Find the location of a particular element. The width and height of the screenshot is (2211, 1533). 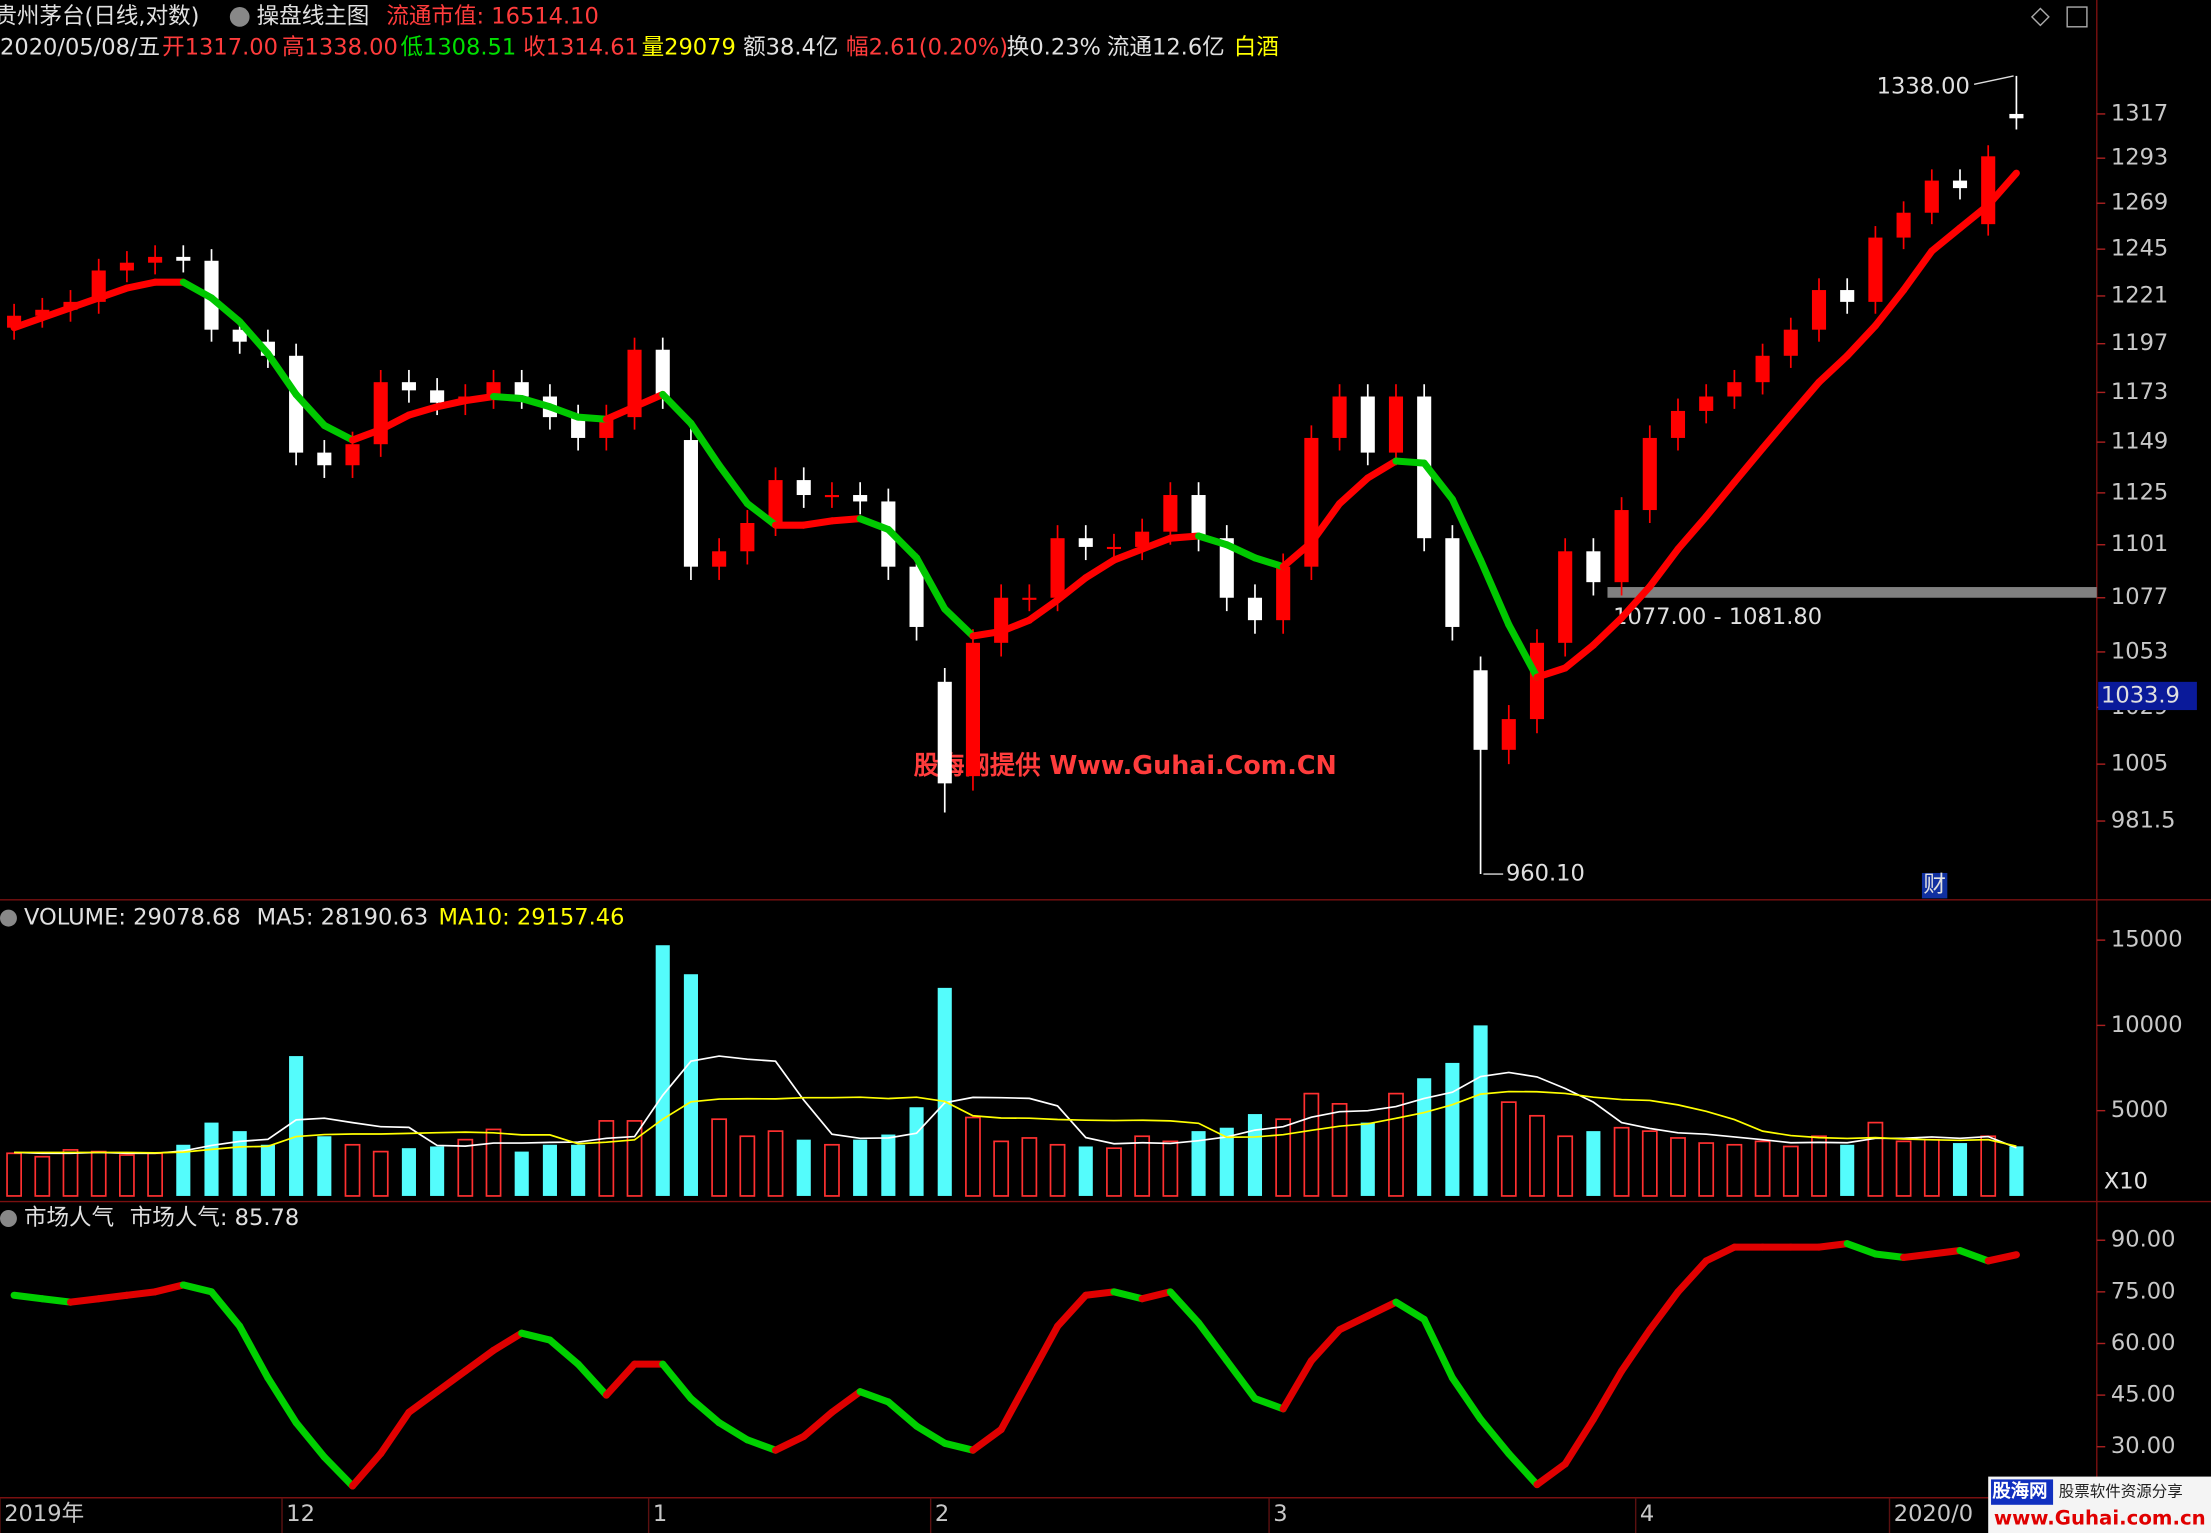

last-price-box is located at coordinates (2147, 696).